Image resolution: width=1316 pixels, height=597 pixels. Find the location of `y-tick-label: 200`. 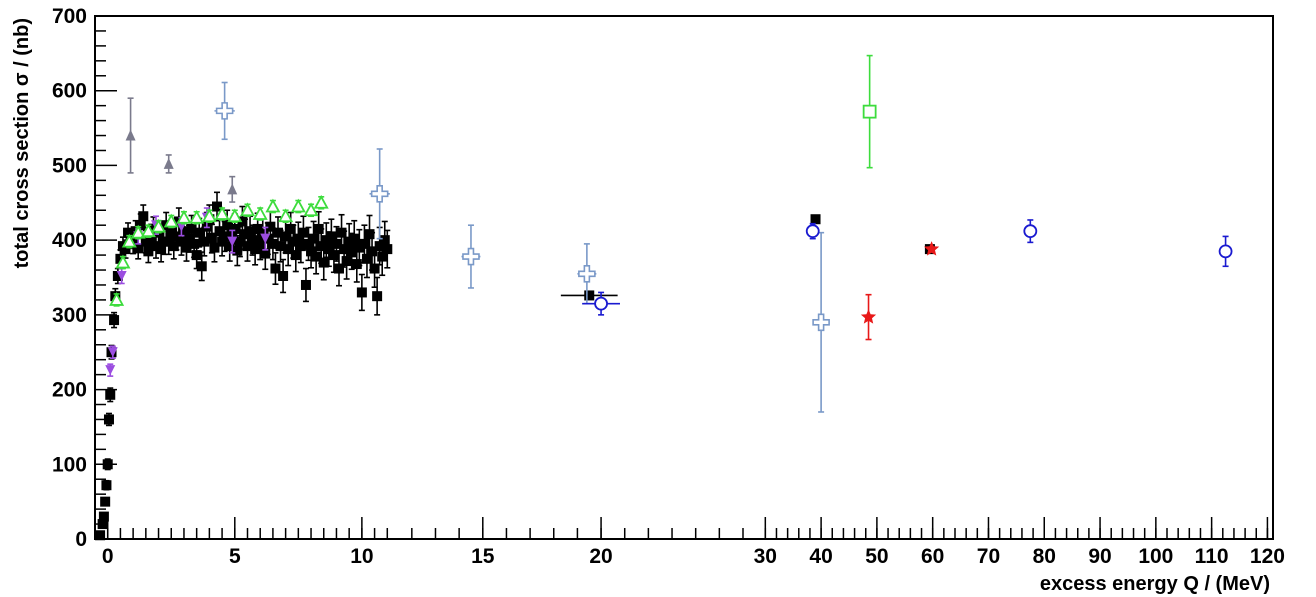

y-tick-label: 200 is located at coordinates (69, 390).